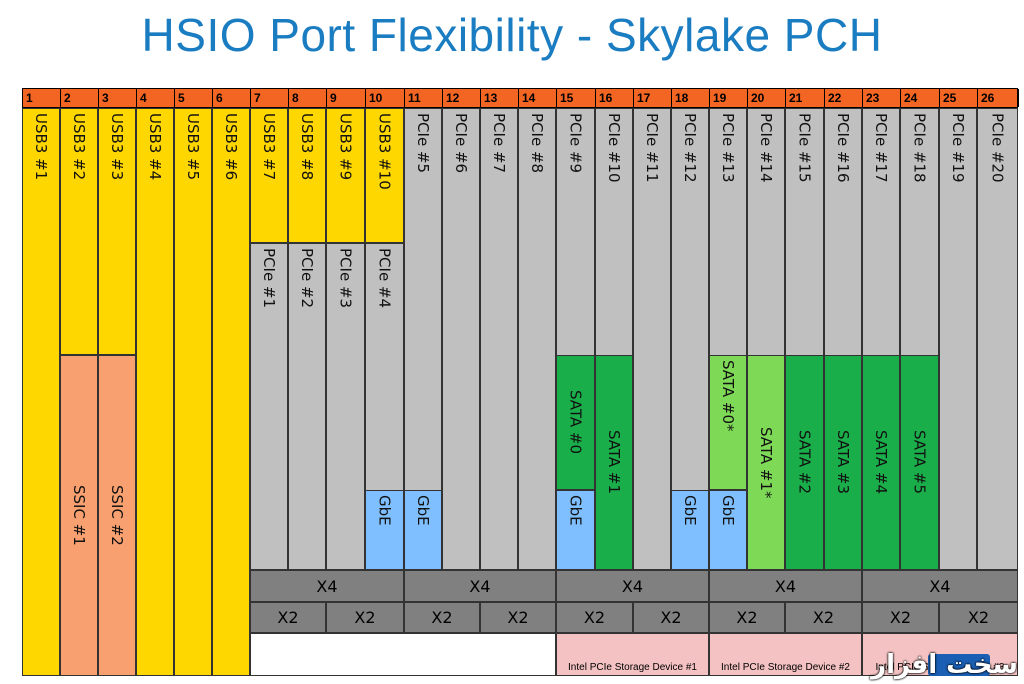 The height and width of the screenshot is (684, 1024). What do you see at coordinates (79, 515) in the screenshot?
I see `ssic-port-1: SSIC #1` at bounding box center [79, 515].